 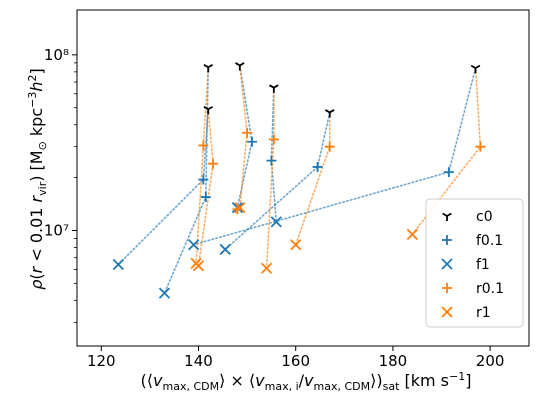 I want to click on legend: c0 f0.1 f1 r0.1 r1, so click(x=474, y=263).